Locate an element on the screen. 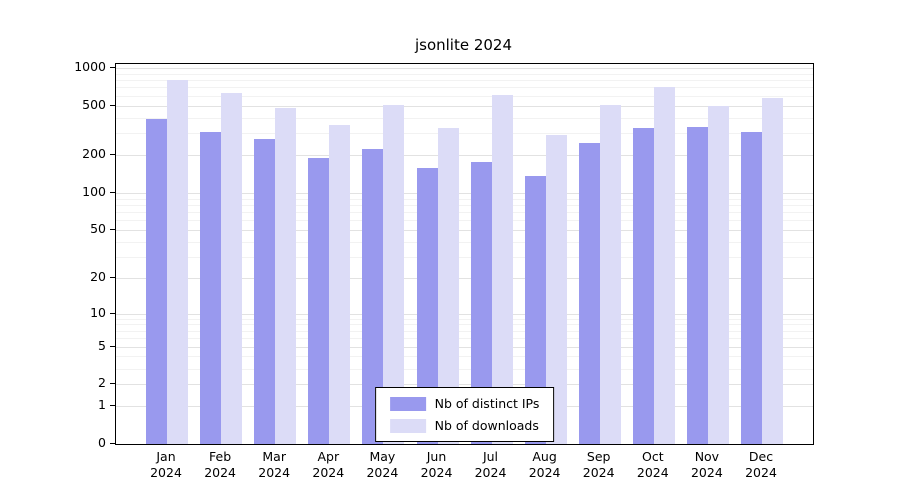 This screenshot has width=900, height=500. bar-nov-nb-of-downloads is located at coordinates (718, 275).